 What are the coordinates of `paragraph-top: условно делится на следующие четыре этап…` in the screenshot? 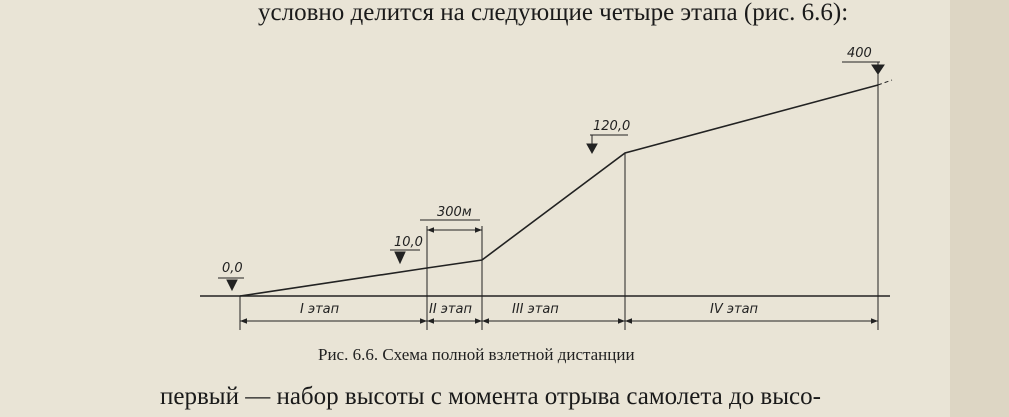 It's located at (553, 13).